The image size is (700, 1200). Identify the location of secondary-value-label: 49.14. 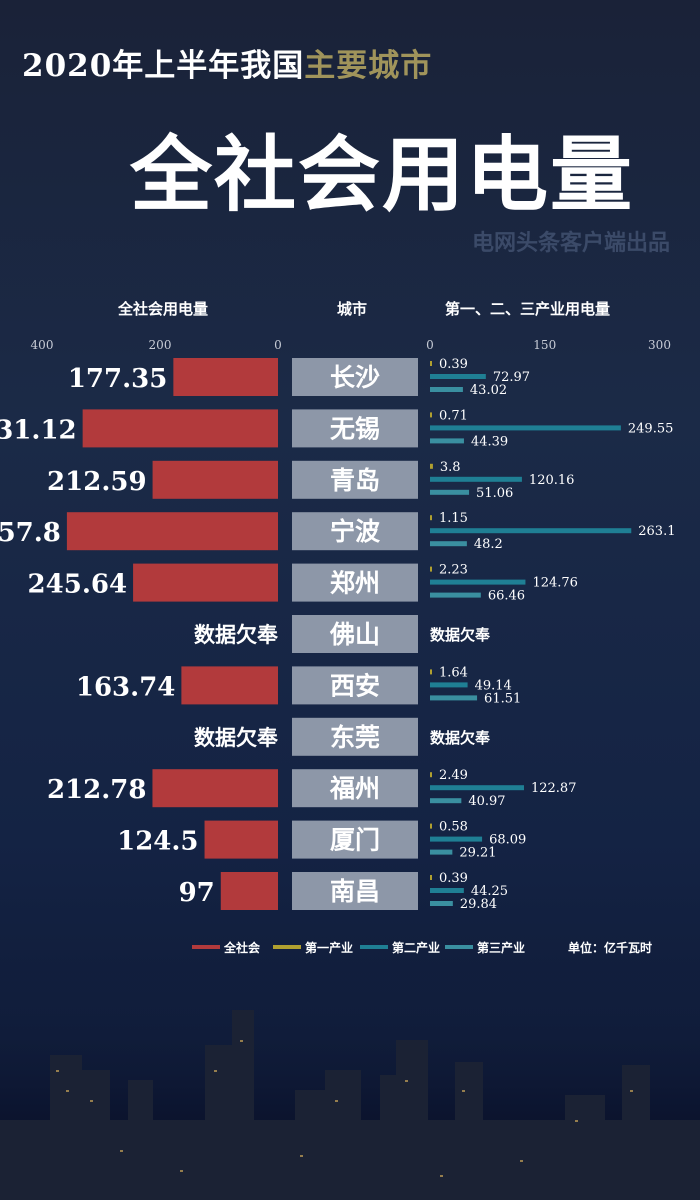
(493, 685).